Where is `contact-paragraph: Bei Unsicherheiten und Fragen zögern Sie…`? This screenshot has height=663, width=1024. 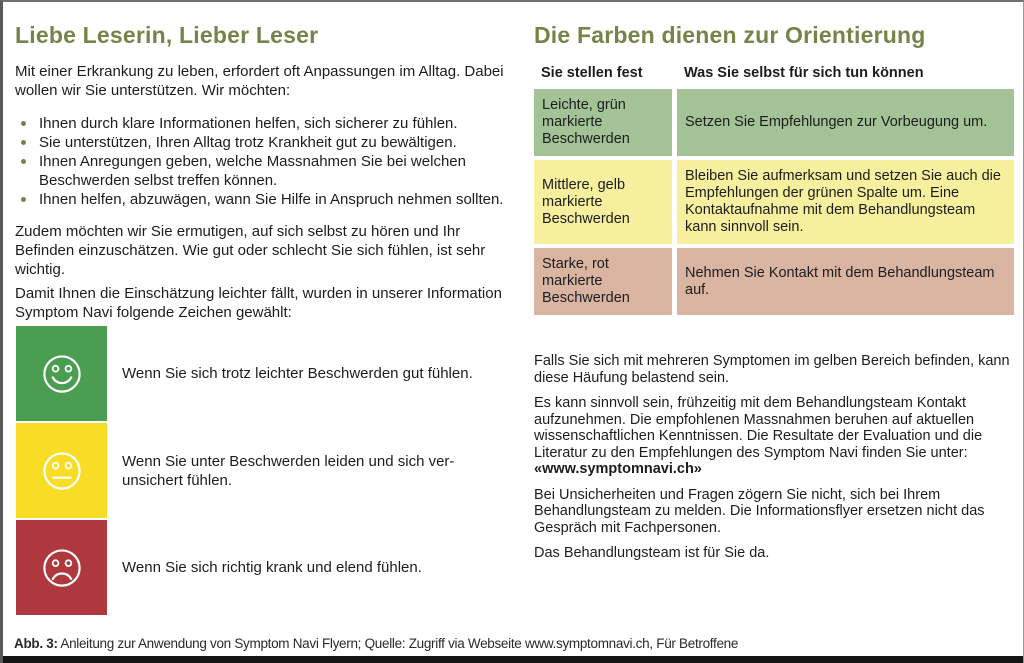 contact-paragraph: Bei Unsicherheiten und Fragen zögern Sie… is located at coordinates (759, 511).